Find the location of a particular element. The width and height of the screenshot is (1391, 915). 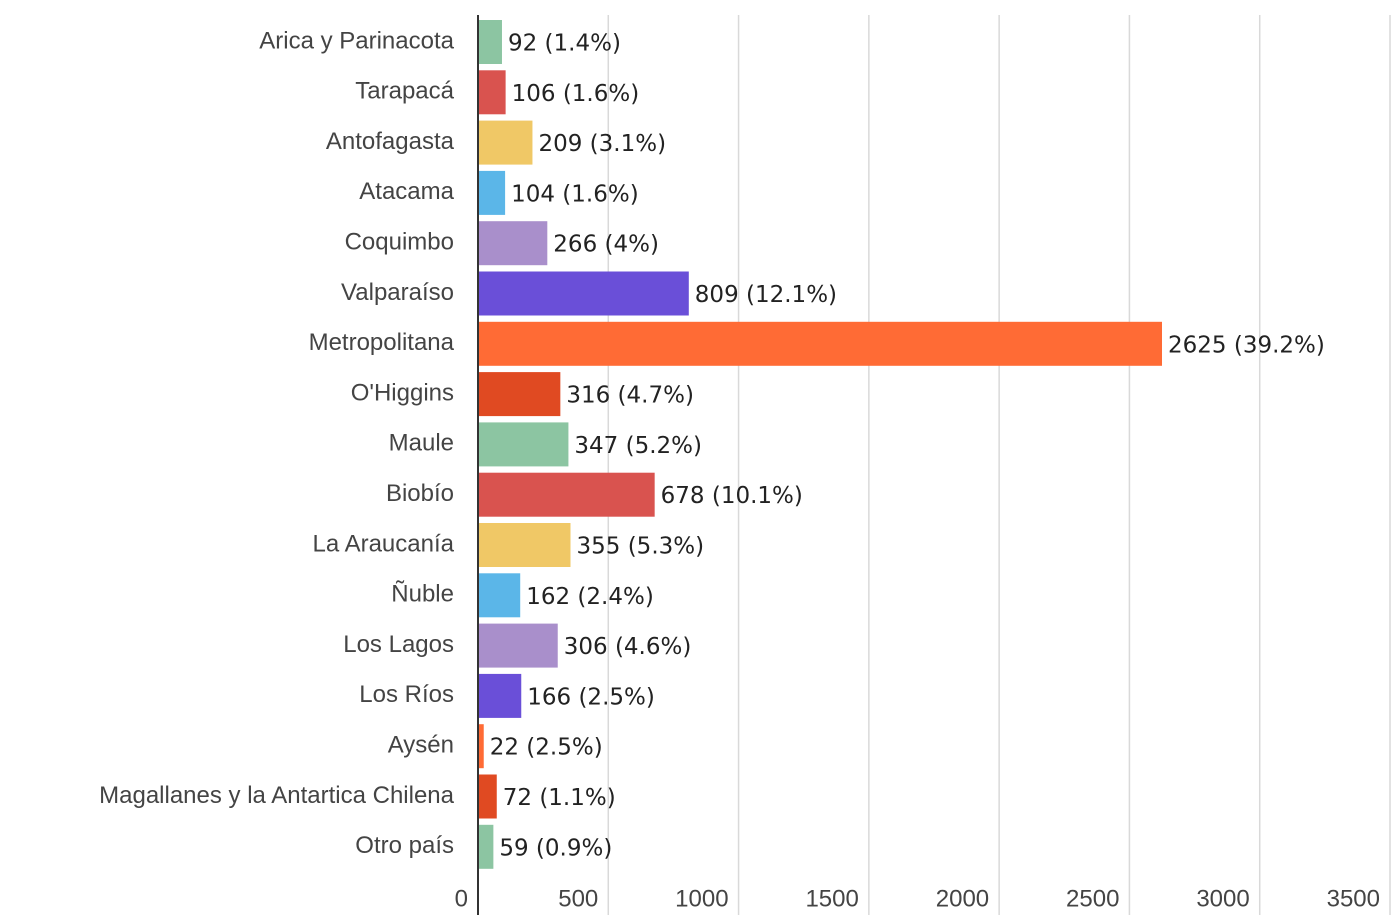

category-label: Magallanes y la Antartica Chilena is located at coordinates (277, 795).